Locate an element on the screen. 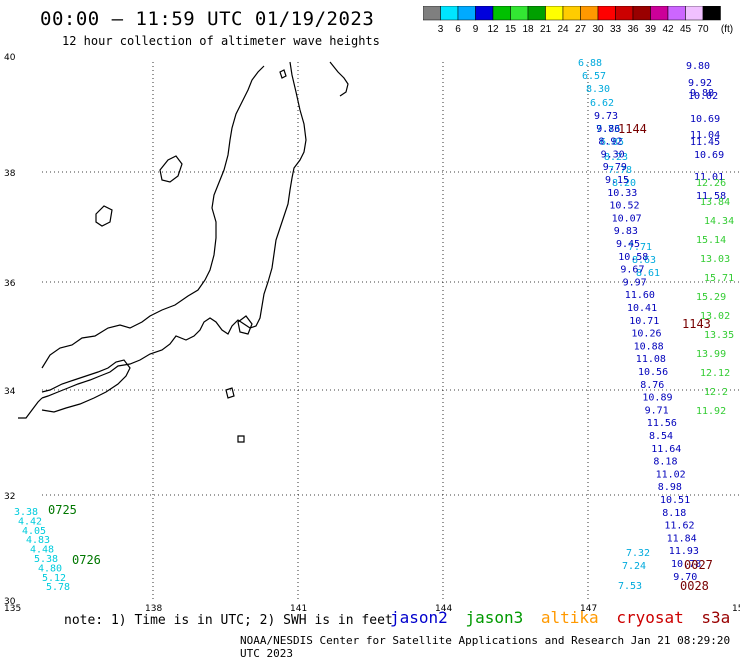 The height and width of the screenshot is (660, 740). swh-value: 5.38 is located at coordinates (46, 559).